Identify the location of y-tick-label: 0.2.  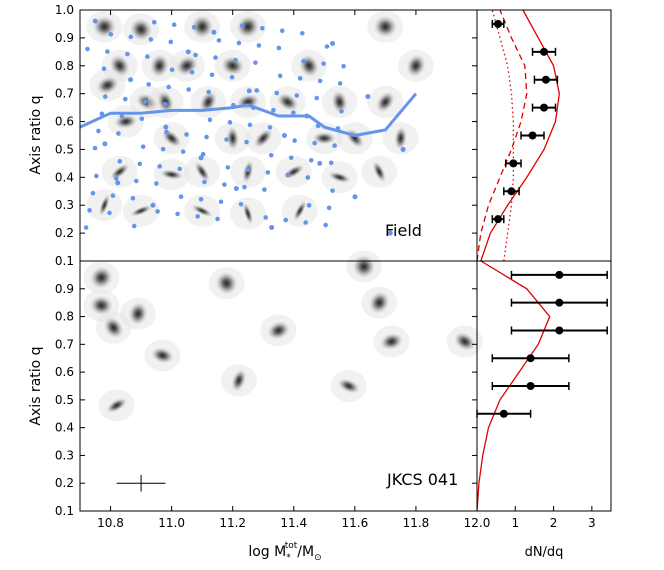
(64, 483).